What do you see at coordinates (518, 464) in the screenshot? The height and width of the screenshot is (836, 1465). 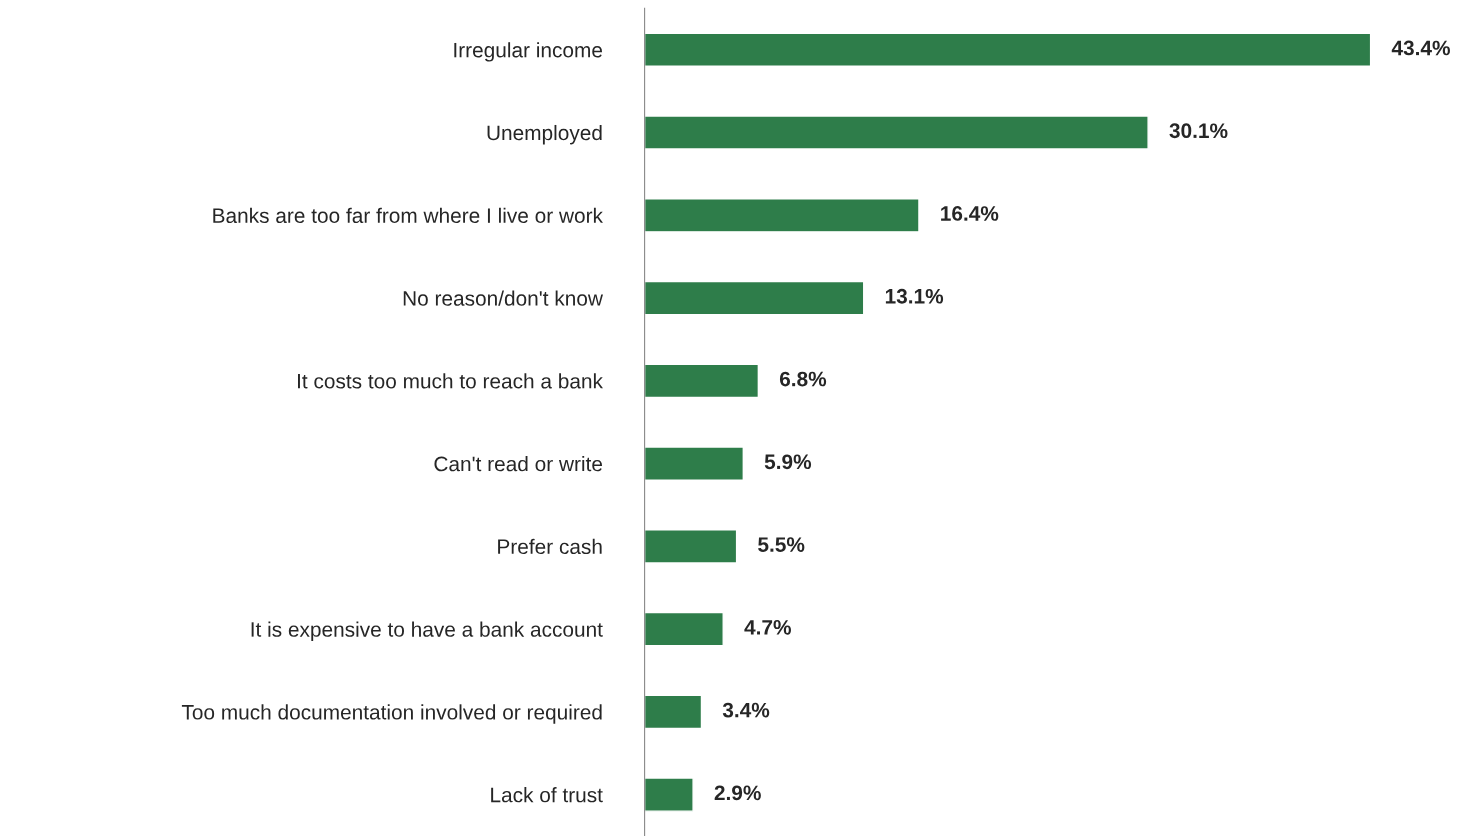 I see `y-tick-label: Can't read or write` at bounding box center [518, 464].